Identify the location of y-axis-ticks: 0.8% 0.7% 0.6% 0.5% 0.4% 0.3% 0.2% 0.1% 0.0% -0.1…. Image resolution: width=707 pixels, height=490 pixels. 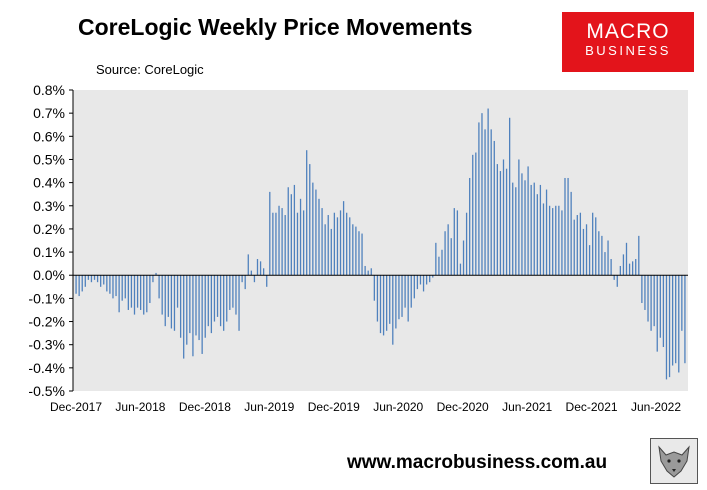
(50, 240).